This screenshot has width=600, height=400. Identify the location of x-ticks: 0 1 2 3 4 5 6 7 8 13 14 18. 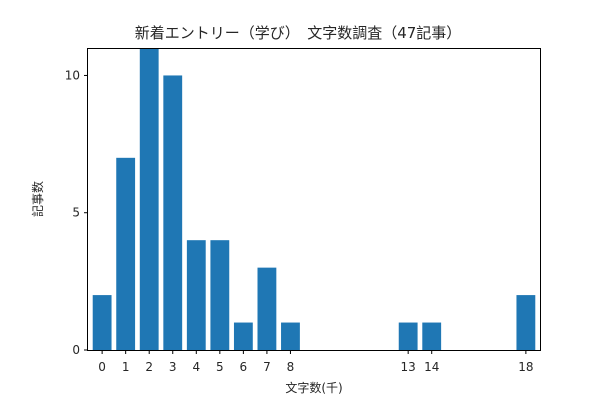
(316, 362).